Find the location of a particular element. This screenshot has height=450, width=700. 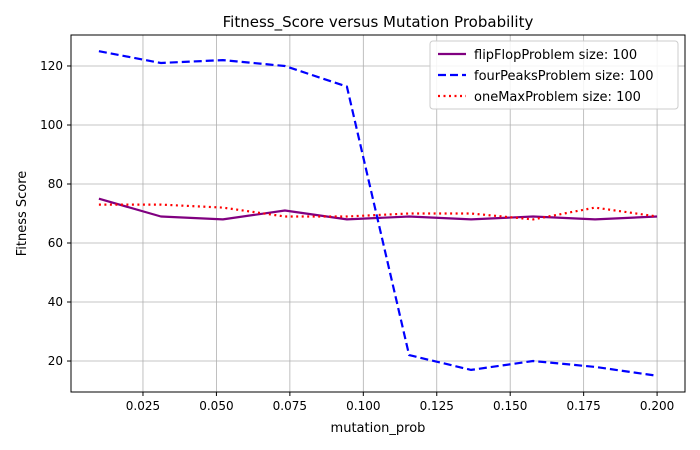

y-tick-label: 60 is located at coordinates (55, 243).